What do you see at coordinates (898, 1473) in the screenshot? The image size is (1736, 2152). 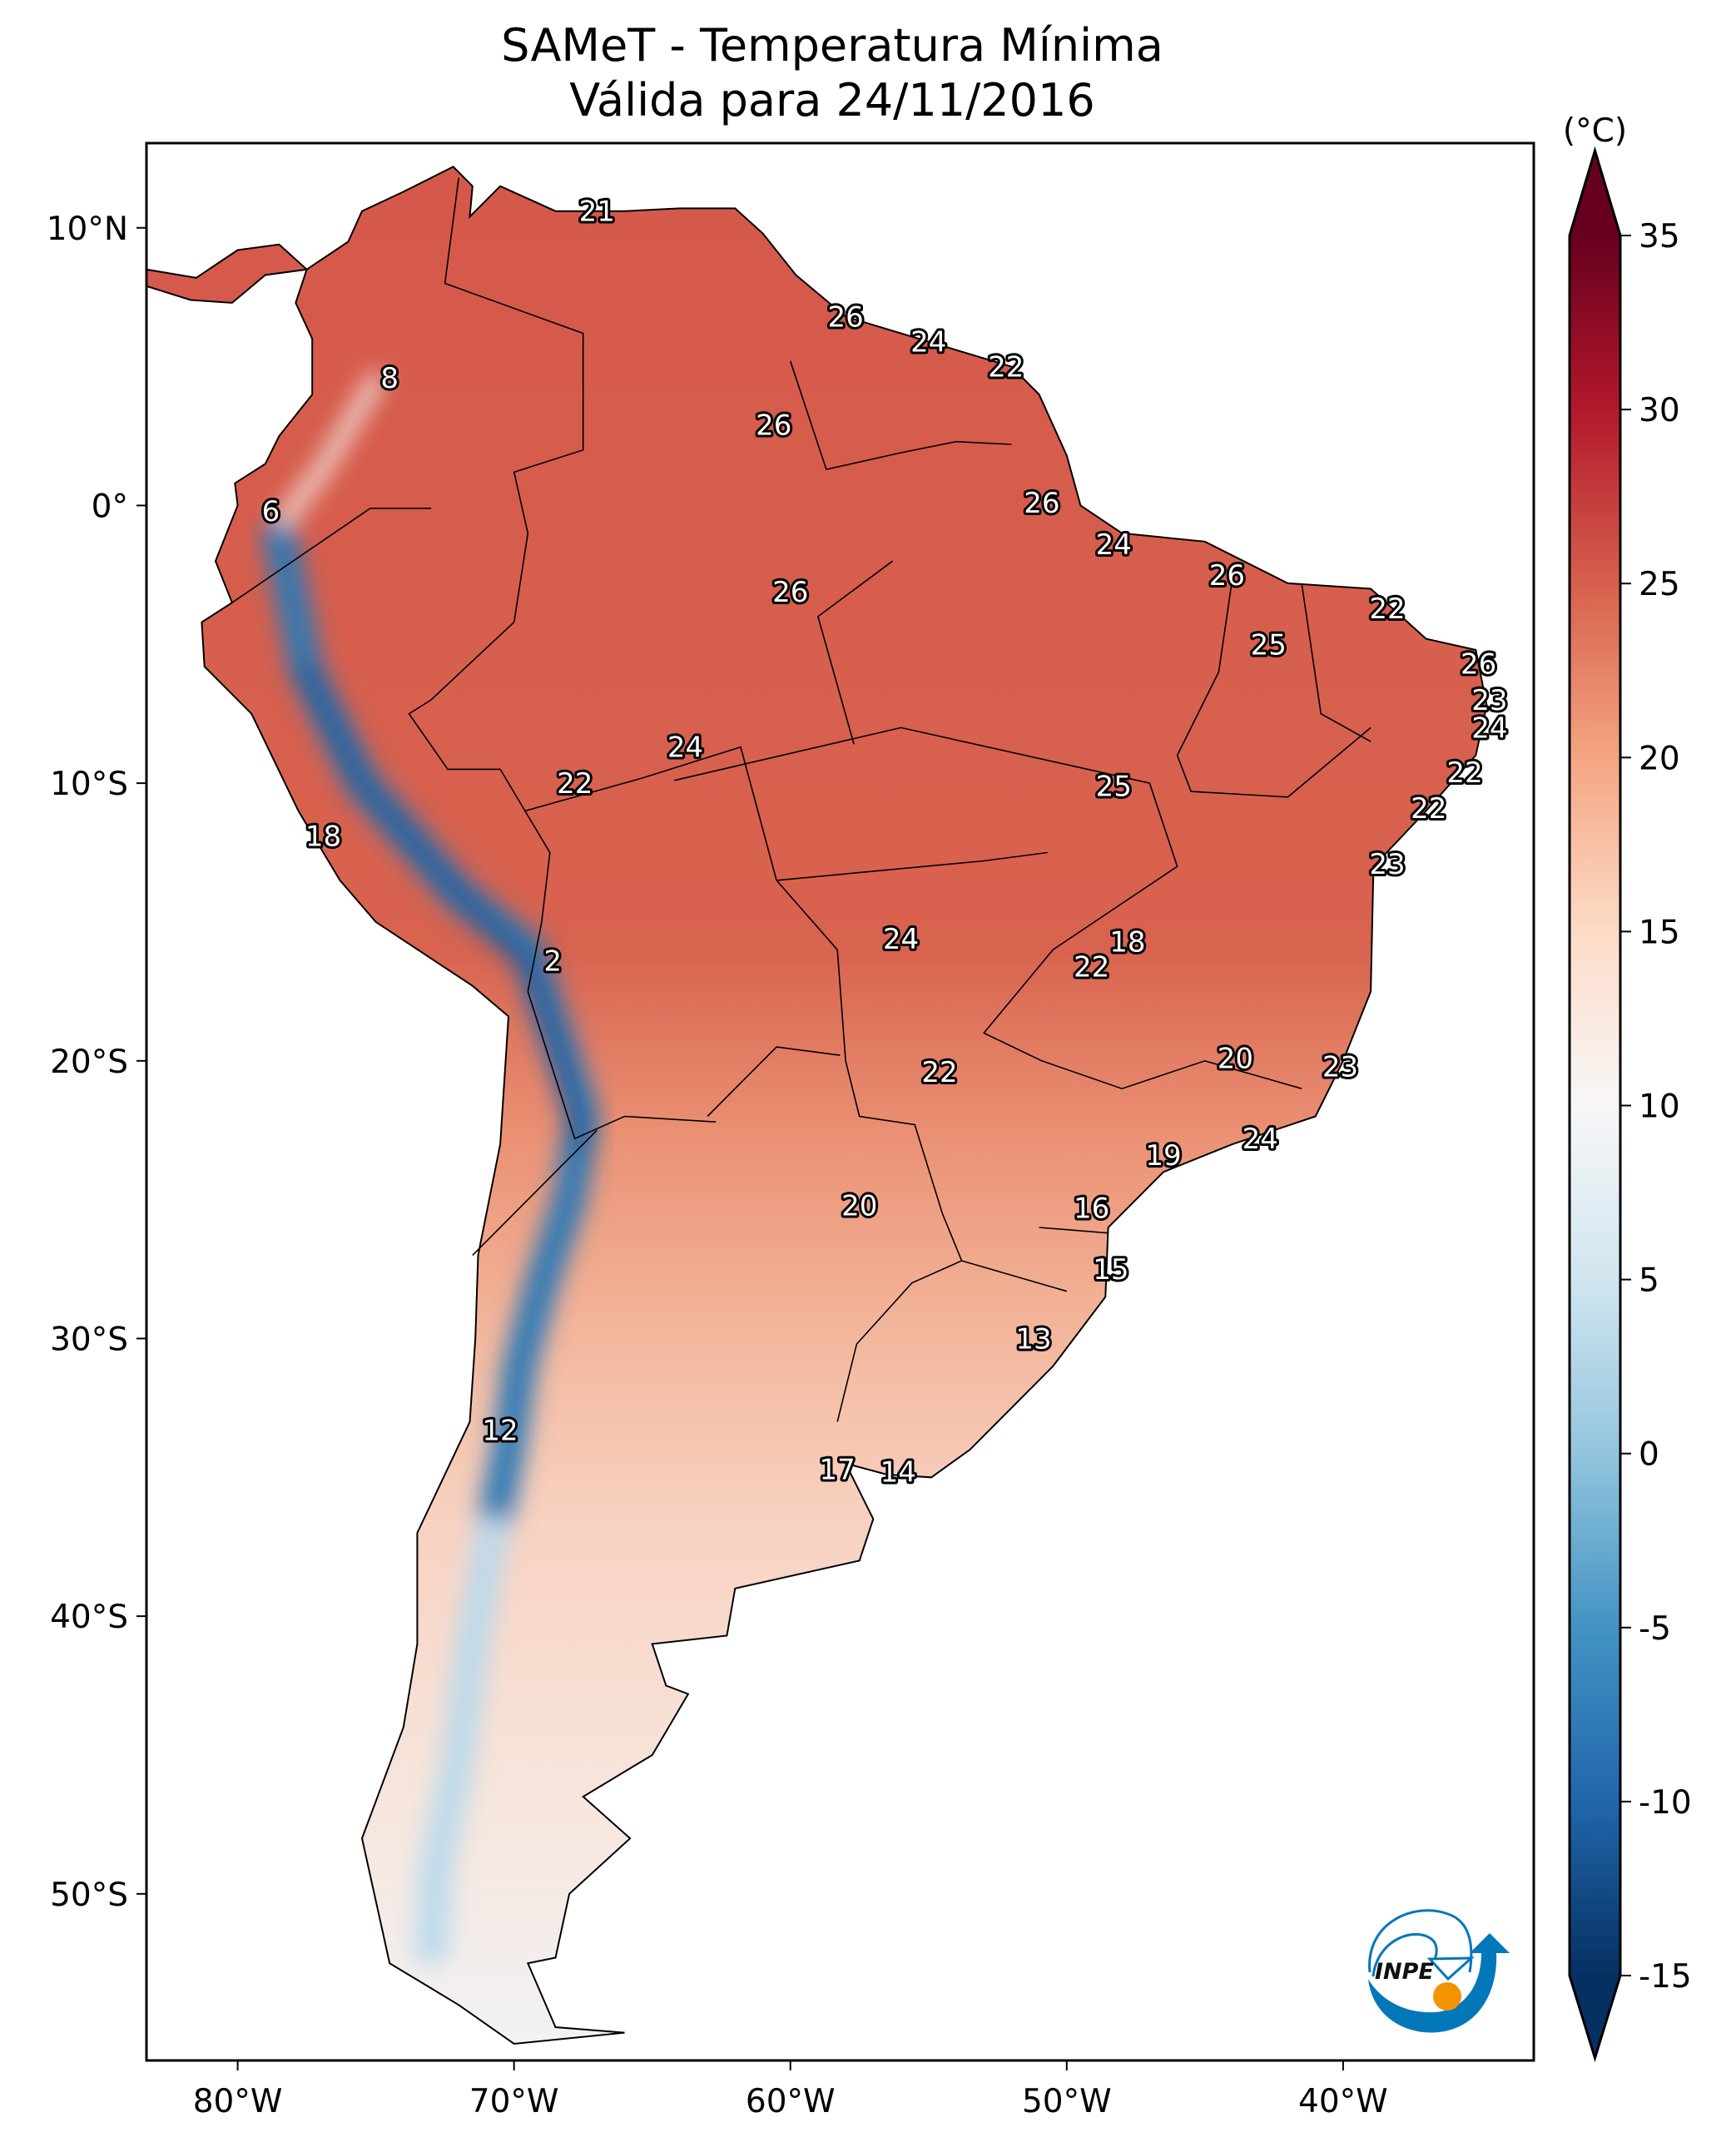 I see `station-label: 14` at bounding box center [898, 1473].